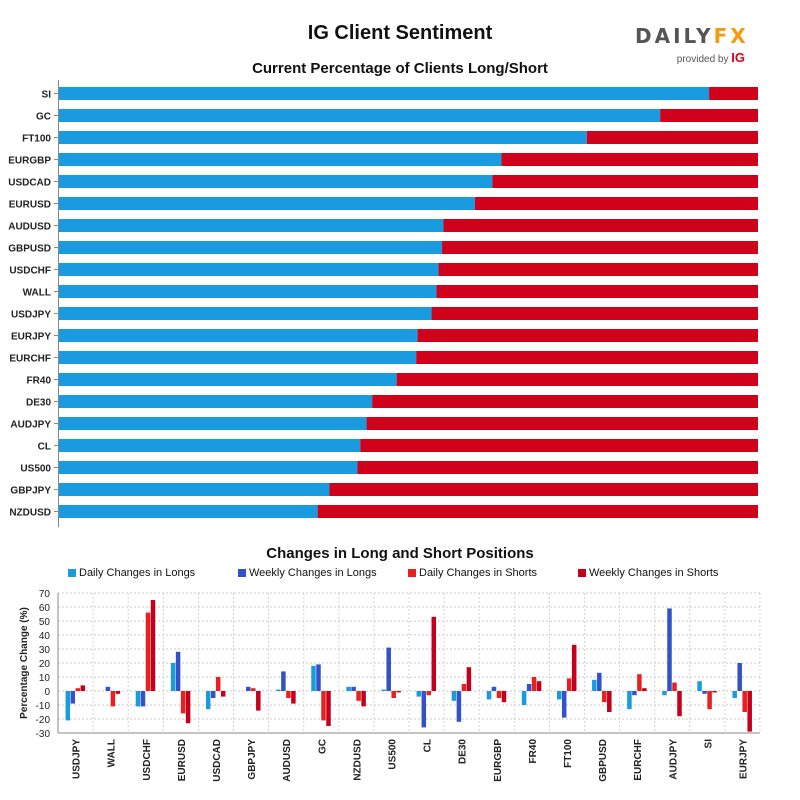  Describe the element at coordinates (238, 357) in the screenshot. I see `long-bar-eurchf` at that location.